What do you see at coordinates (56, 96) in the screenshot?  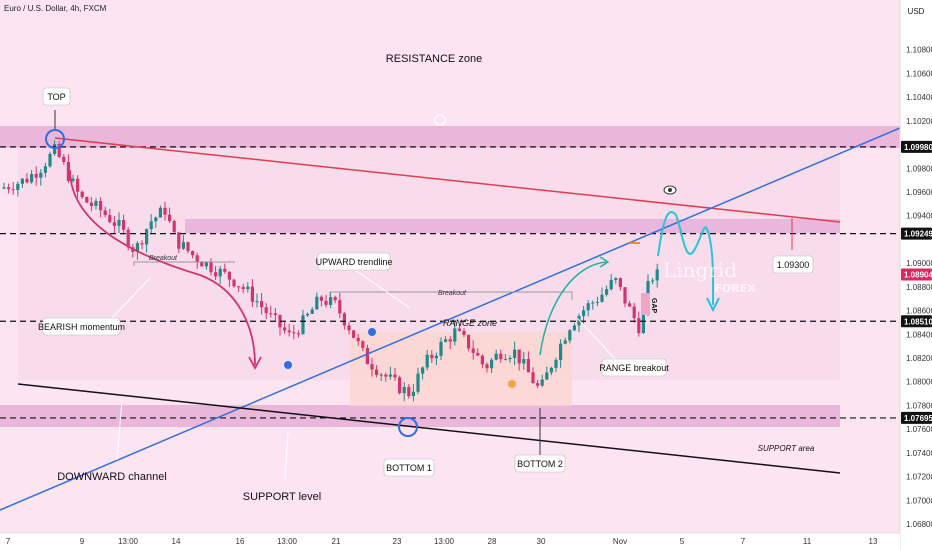 I see `top-label-box` at bounding box center [56, 96].